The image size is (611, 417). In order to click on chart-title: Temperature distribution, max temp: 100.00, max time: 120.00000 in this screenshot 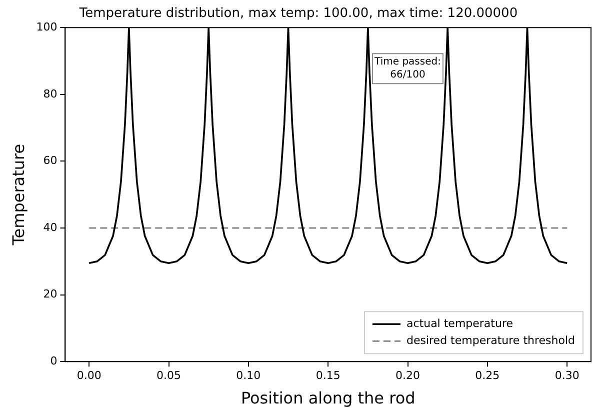, I will do `click(298, 14)`.